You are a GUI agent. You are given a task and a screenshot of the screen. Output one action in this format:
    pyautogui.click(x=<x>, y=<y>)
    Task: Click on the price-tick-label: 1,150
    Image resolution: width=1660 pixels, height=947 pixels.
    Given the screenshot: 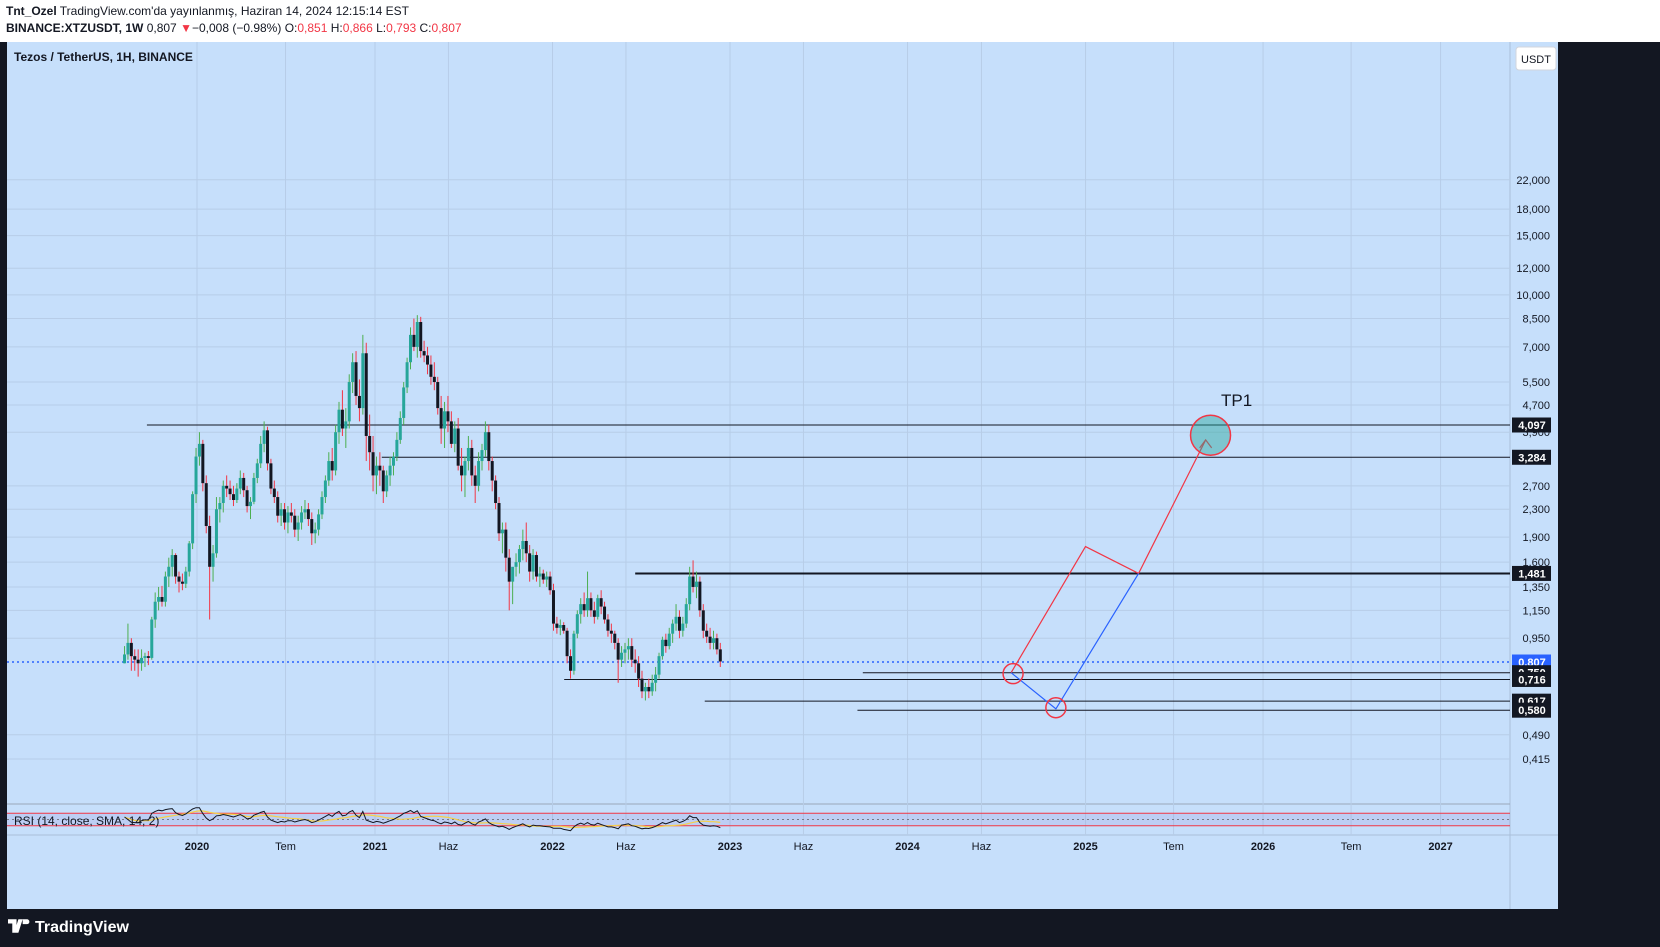 What is the action you would take?
    pyautogui.click(x=1536, y=611)
    